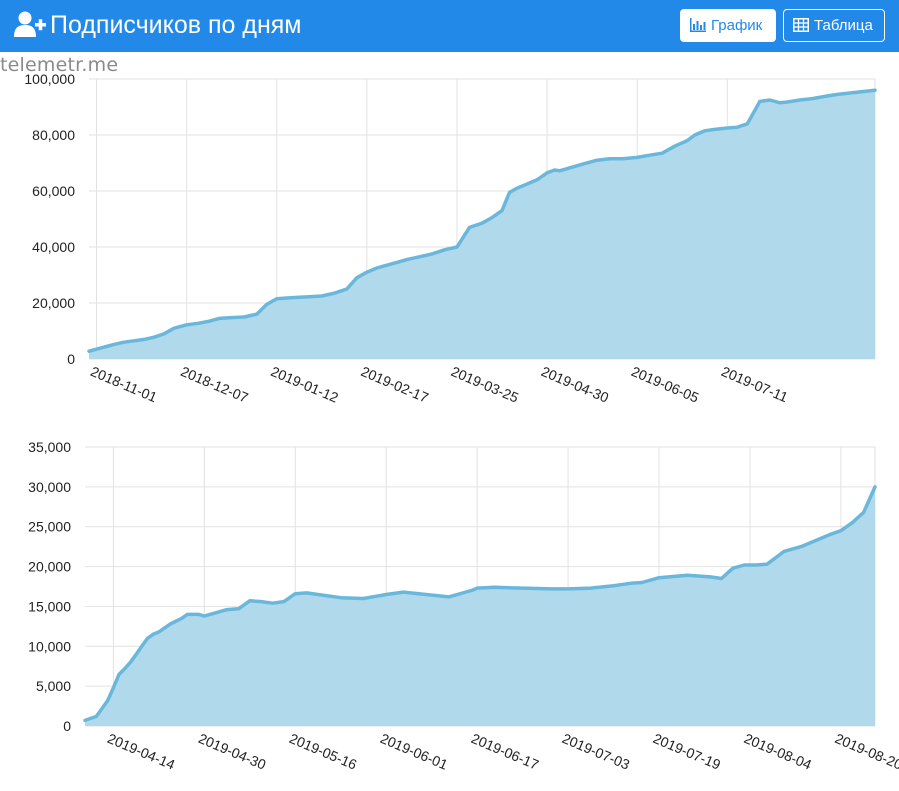  What do you see at coordinates (53, 191) in the screenshot?
I see `chart0-y-tick-label: 60,000` at bounding box center [53, 191].